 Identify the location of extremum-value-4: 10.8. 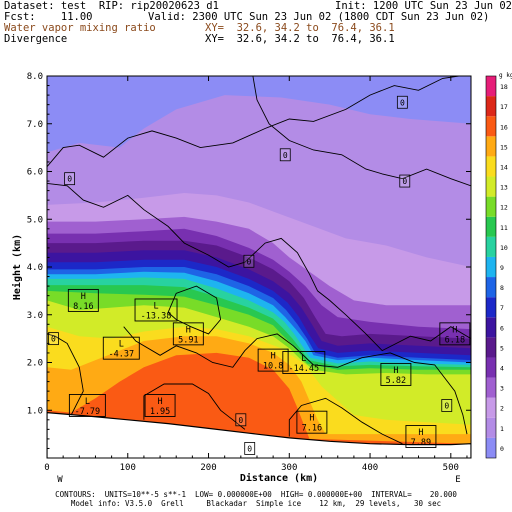
(273, 367).